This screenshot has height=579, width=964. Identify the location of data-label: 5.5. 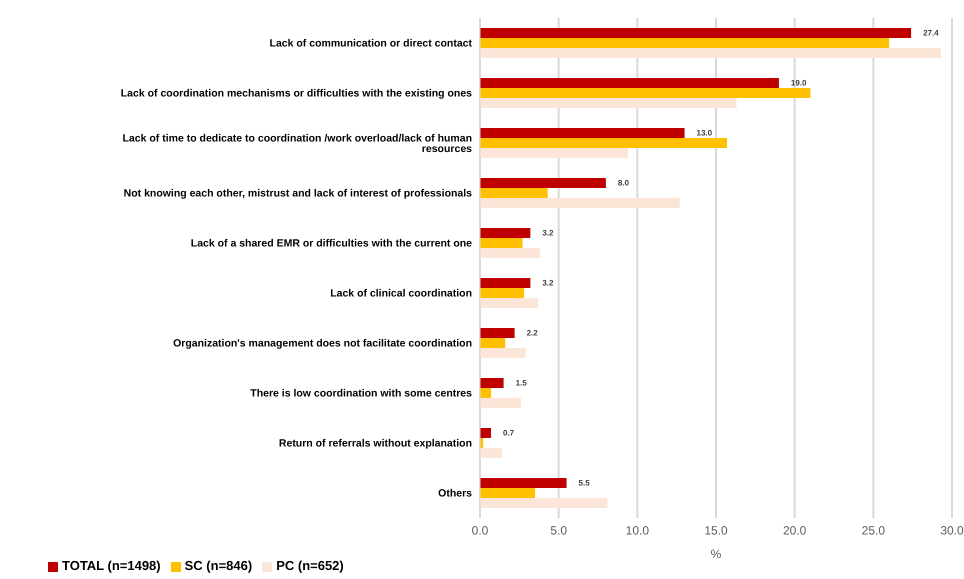
(584, 483).